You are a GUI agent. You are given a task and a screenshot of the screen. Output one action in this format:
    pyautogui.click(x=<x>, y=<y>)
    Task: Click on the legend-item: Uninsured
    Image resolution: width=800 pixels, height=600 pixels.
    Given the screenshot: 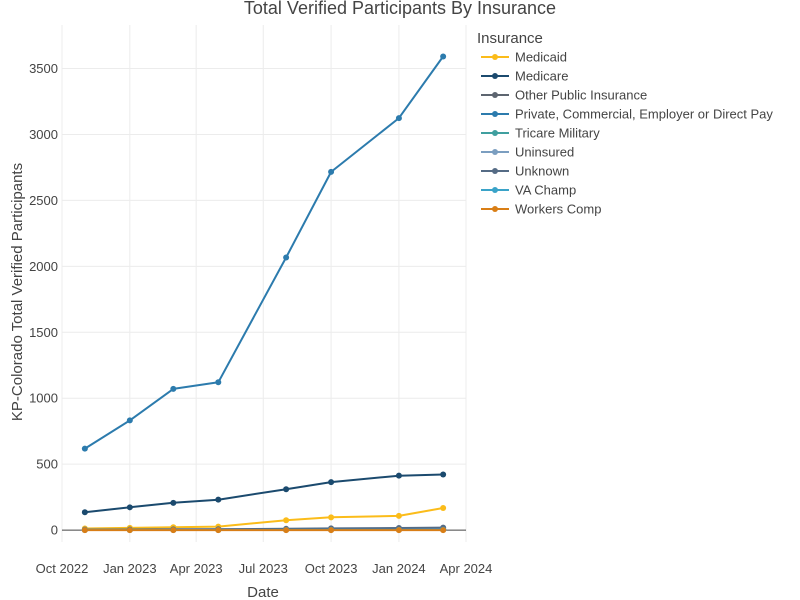 What is the action you would take?
    pyautogui.click(x=527, y=152)
    